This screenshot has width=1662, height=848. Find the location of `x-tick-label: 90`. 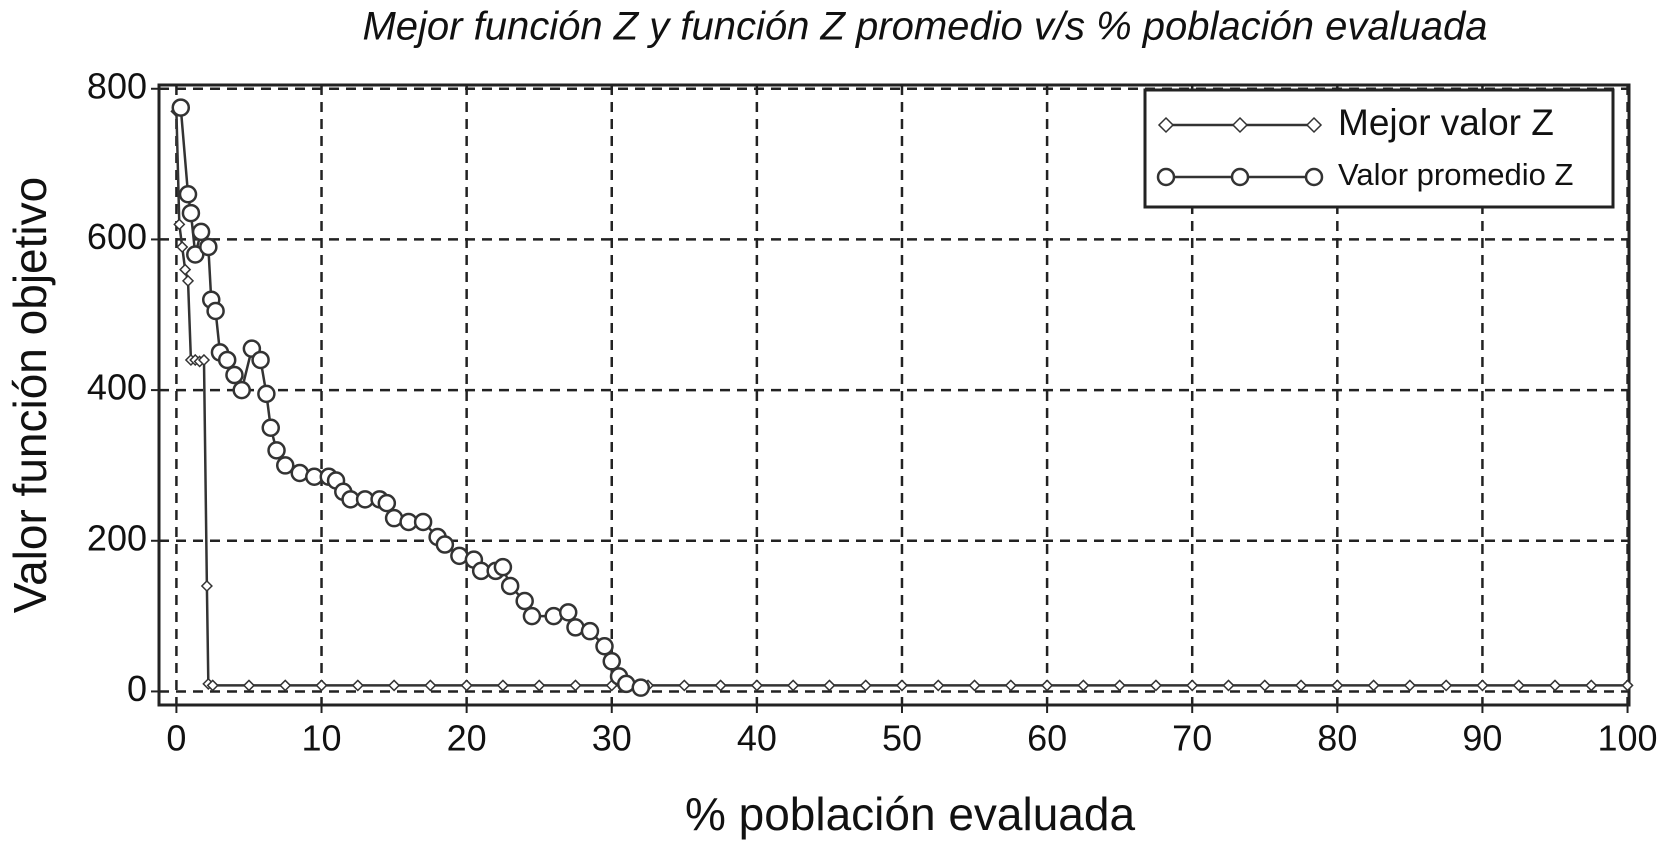

x-tick-label: 90 is located at coordinates (1482, 738).